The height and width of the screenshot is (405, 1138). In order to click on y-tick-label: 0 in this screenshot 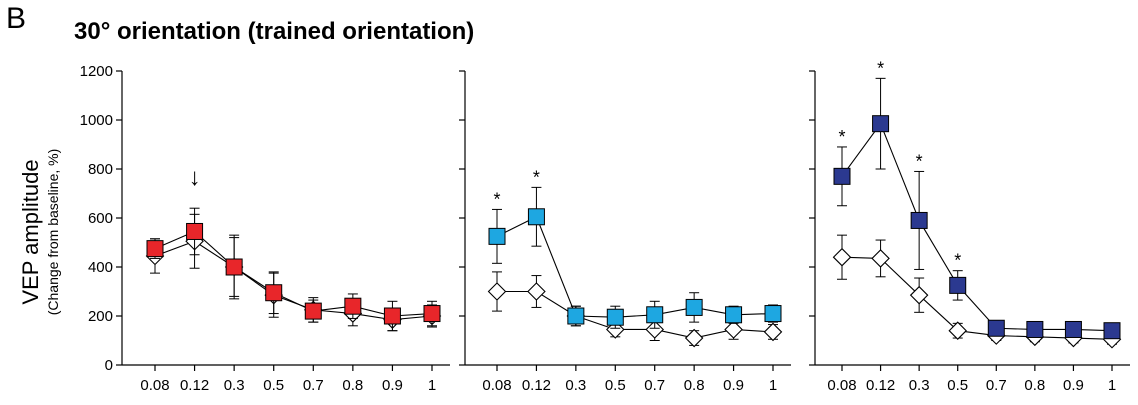, I will do `click(109, 365)`.